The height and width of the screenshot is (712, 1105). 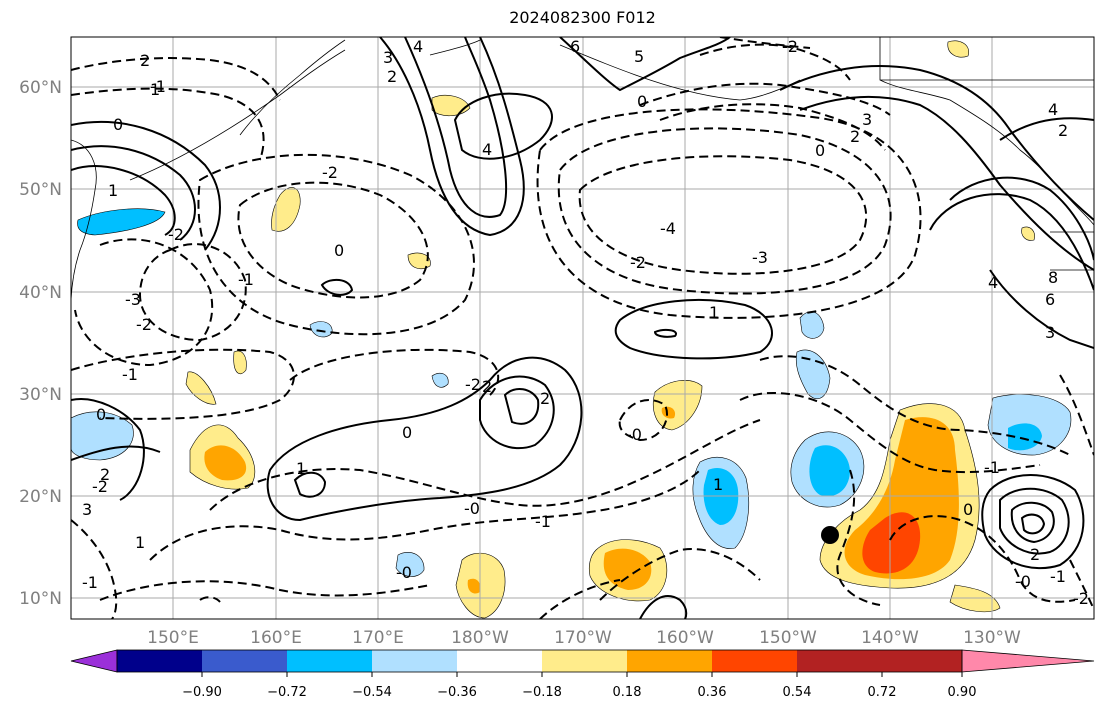 I want to click on colorbar-tick-label: −0.36, so click(x=457, y=692).